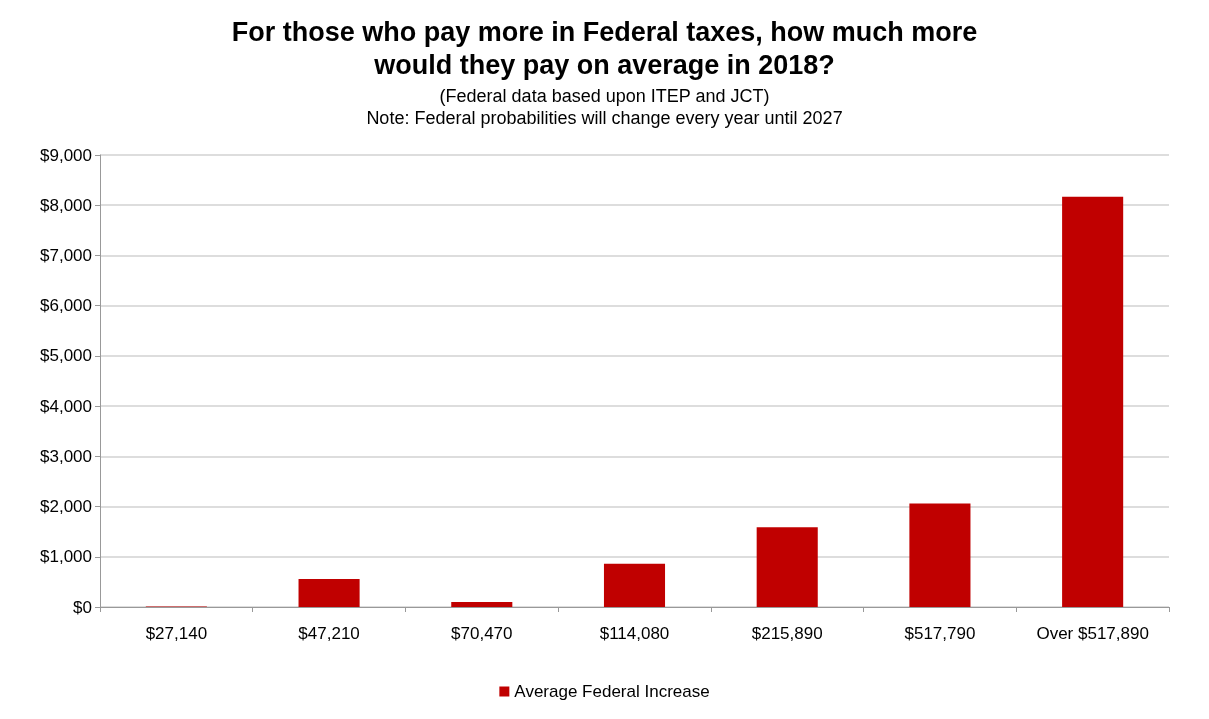  What do you see at coordinates (604, 107) in the screenshot?
I see `chart-subtitle: (Federal data based upon ITEP and JCT) Note: Federal probabilities will change every year until 2027` at bounding box center [604, 107].